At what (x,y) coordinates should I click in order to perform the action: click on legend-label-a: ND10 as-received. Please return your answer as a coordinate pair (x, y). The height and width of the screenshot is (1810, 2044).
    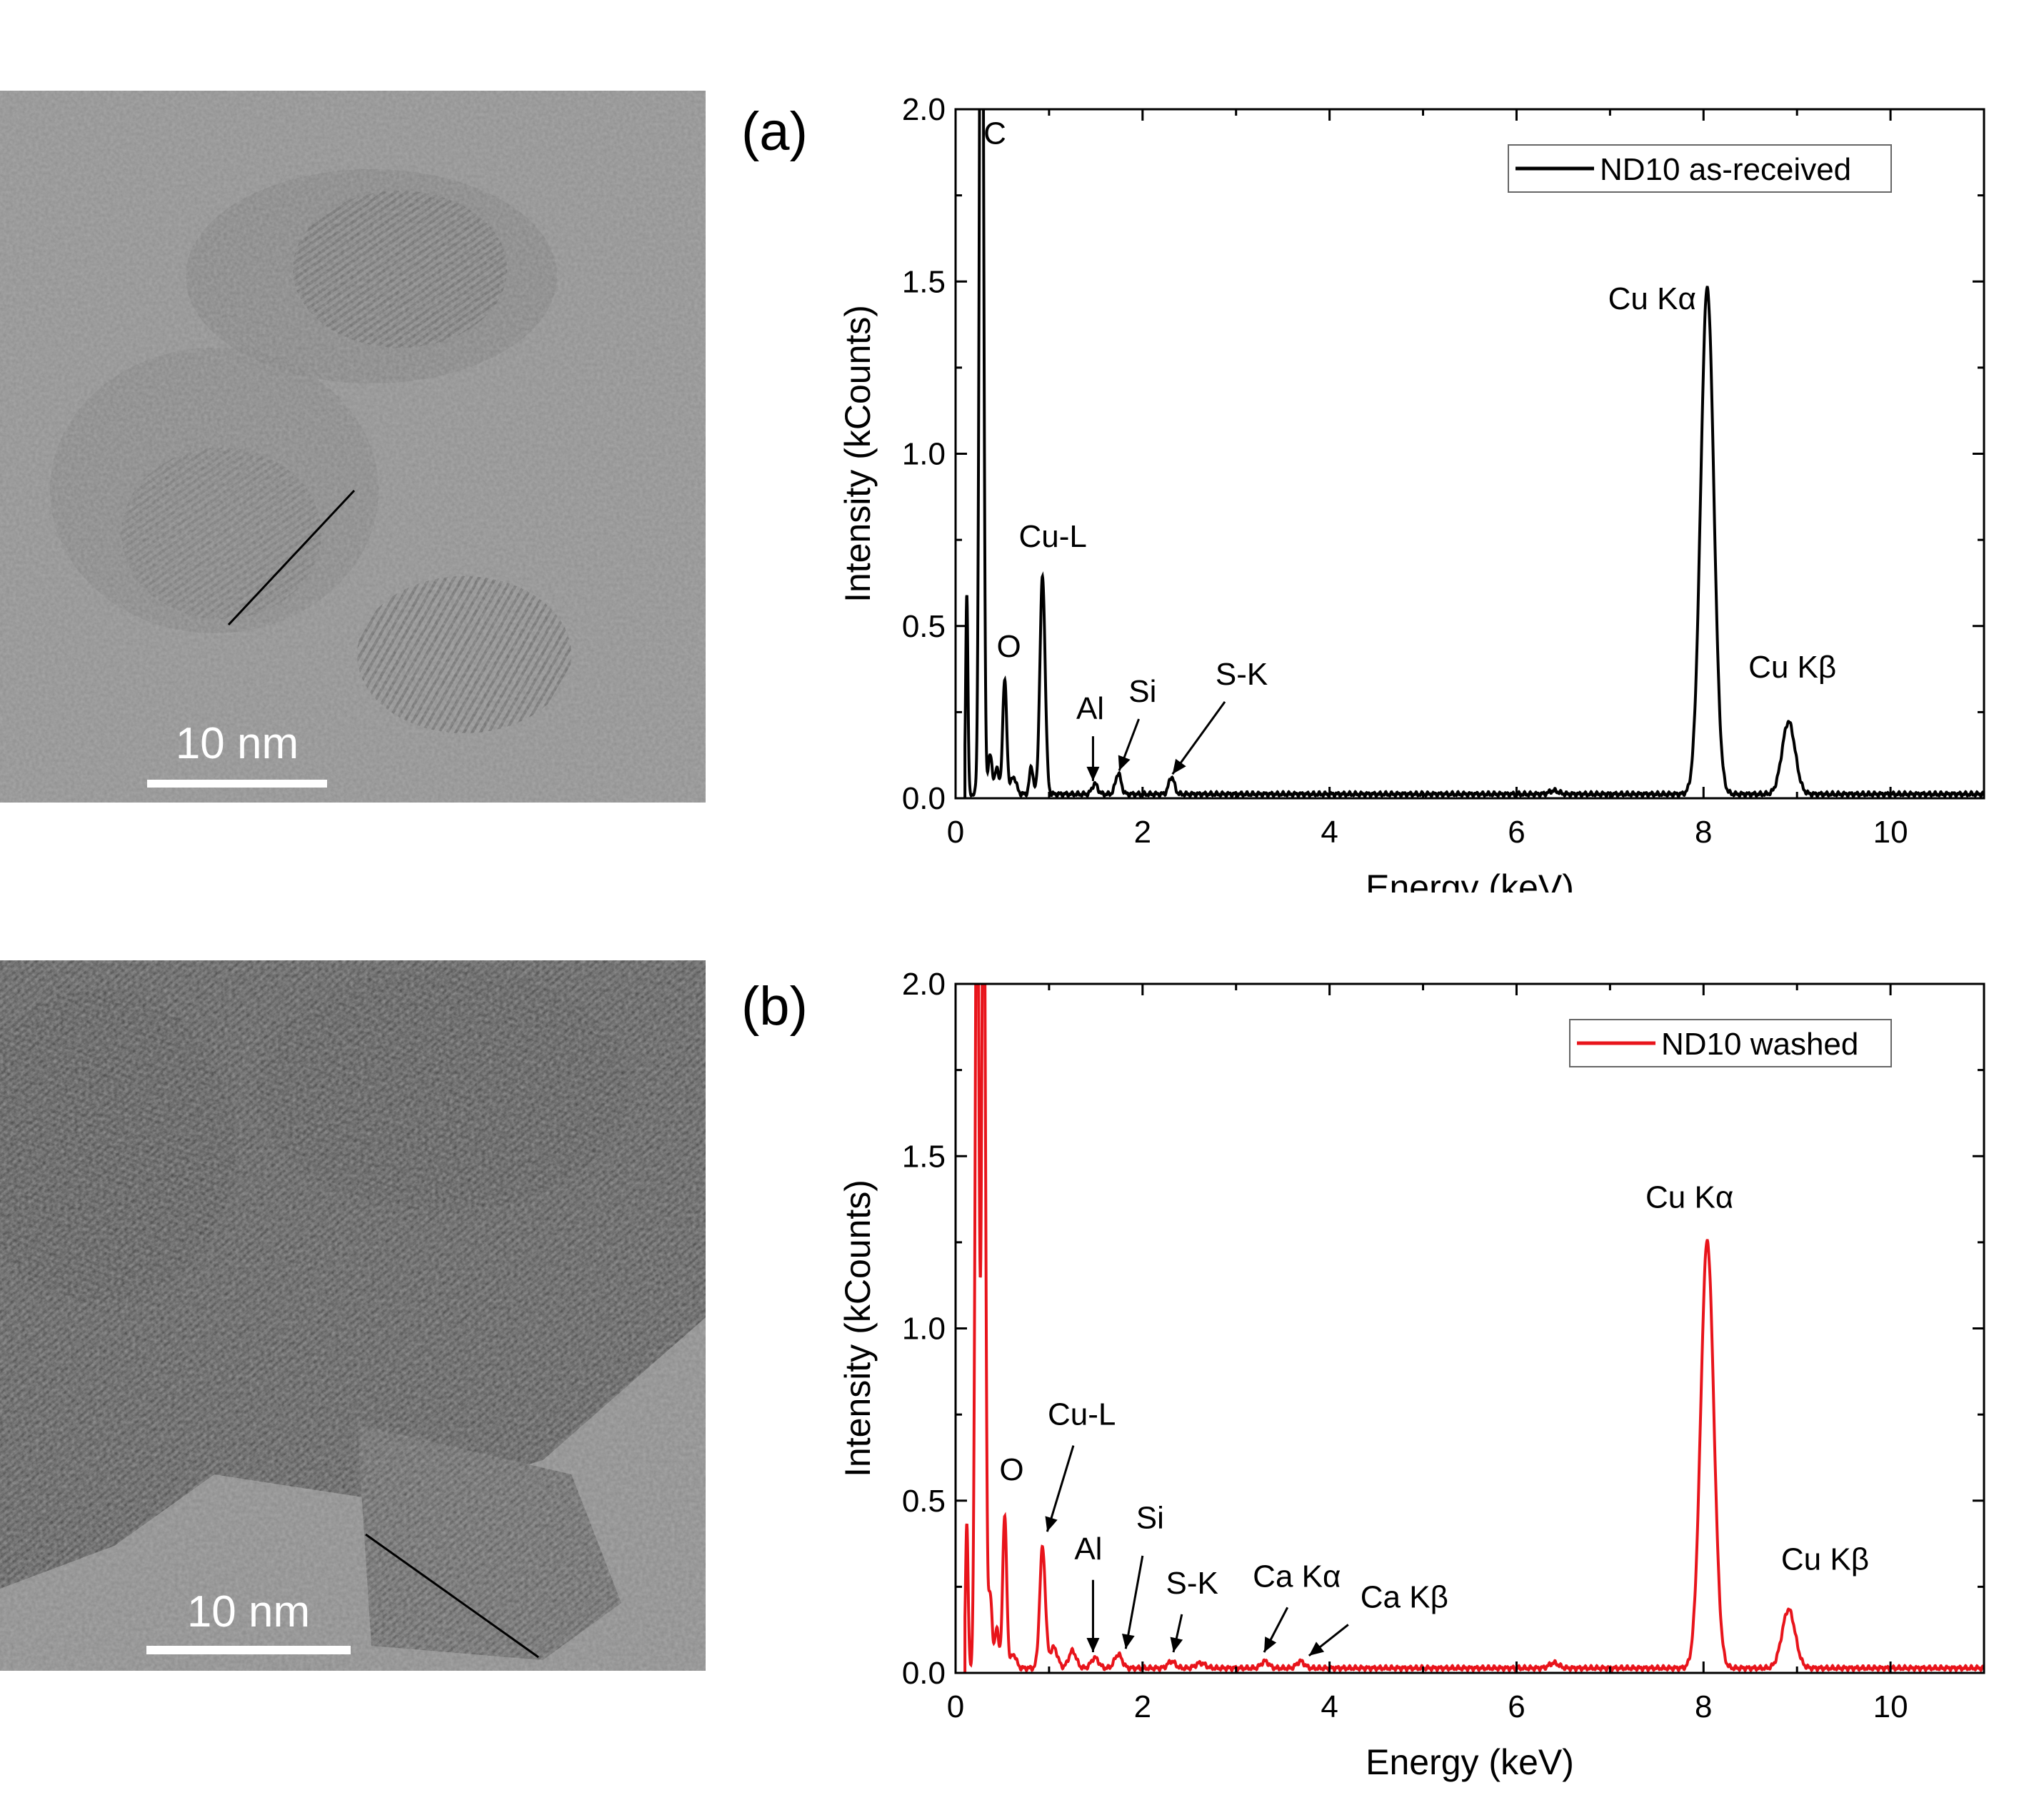
    Looking at the image, I should click on (1725, 169).